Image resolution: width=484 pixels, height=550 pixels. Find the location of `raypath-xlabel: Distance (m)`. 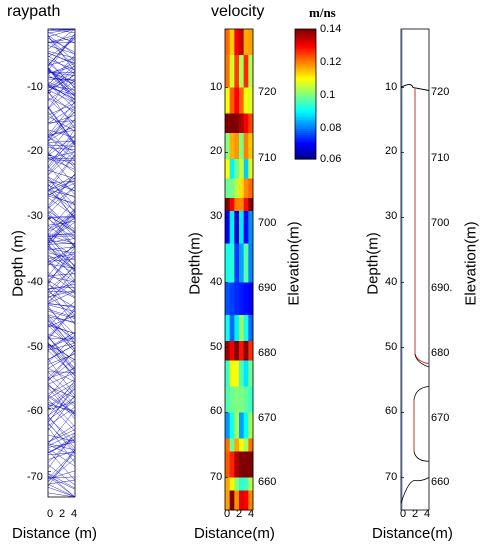

raypath-xlabel: Distance (m) is located at coordinates (55, 533).